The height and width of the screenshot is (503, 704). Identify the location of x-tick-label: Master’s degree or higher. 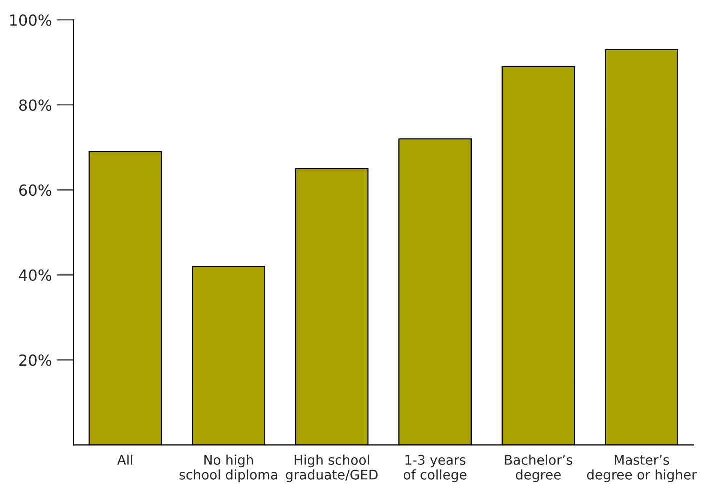
(642, 468).